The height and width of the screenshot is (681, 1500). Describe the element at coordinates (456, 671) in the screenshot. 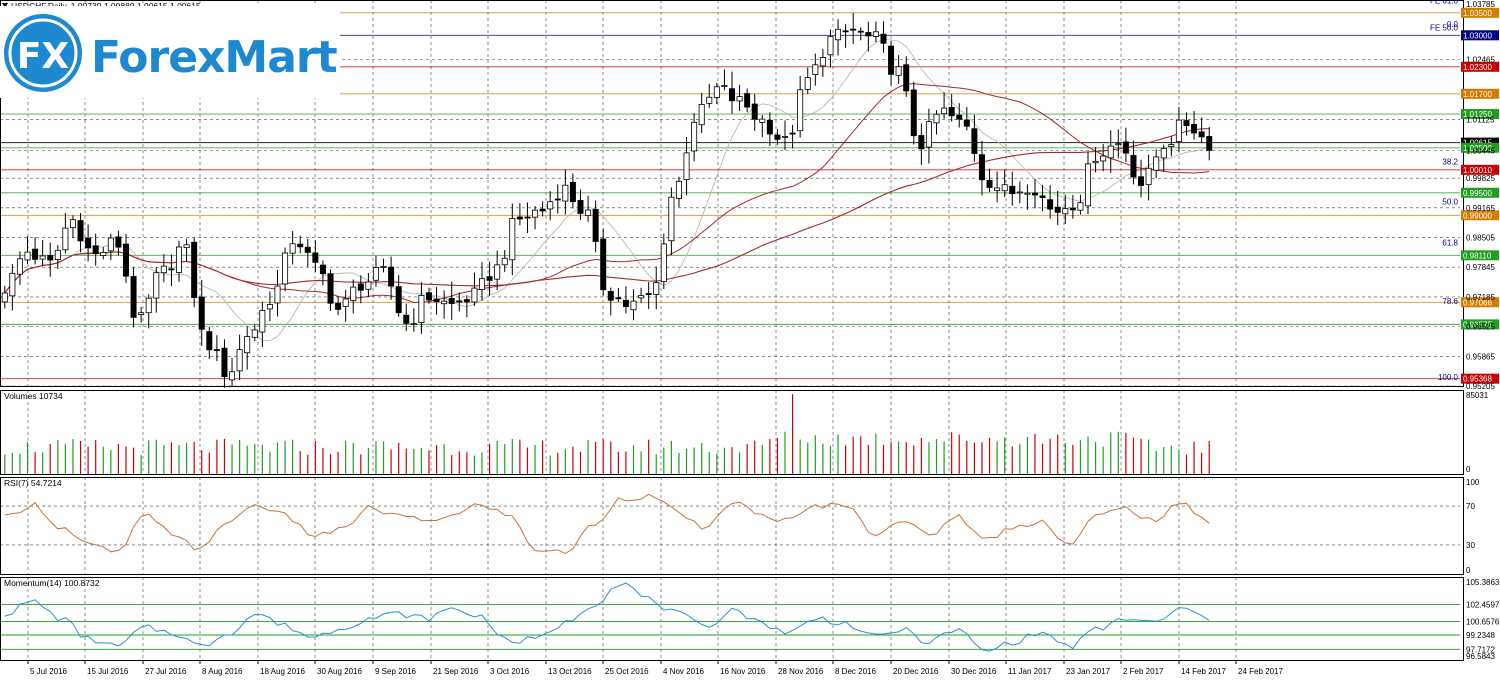

I see `x-label-7: 21 Sep 2016` at that location.